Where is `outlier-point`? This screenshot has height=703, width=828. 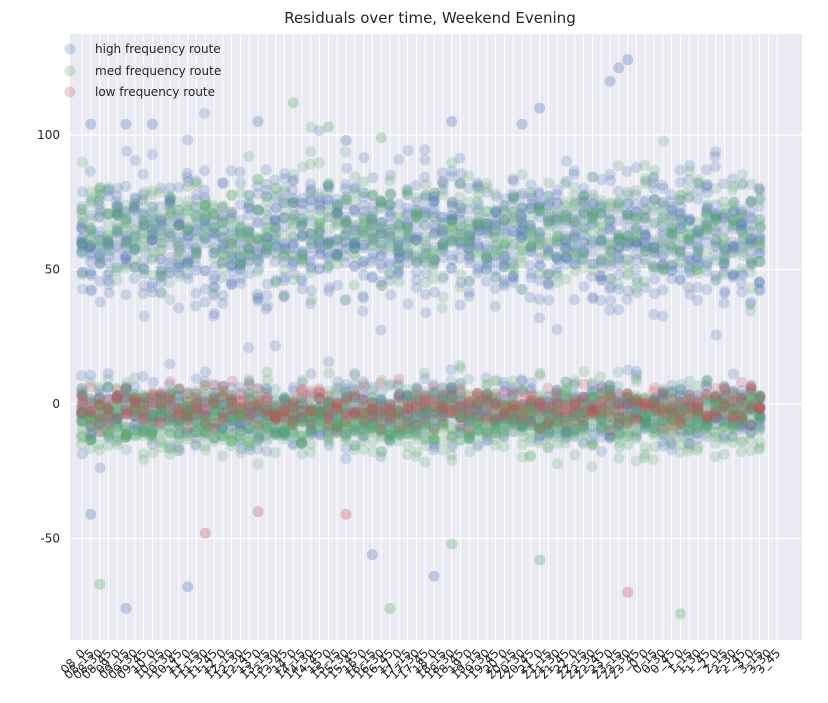 outlier-point is located at coordinates (610, 81).